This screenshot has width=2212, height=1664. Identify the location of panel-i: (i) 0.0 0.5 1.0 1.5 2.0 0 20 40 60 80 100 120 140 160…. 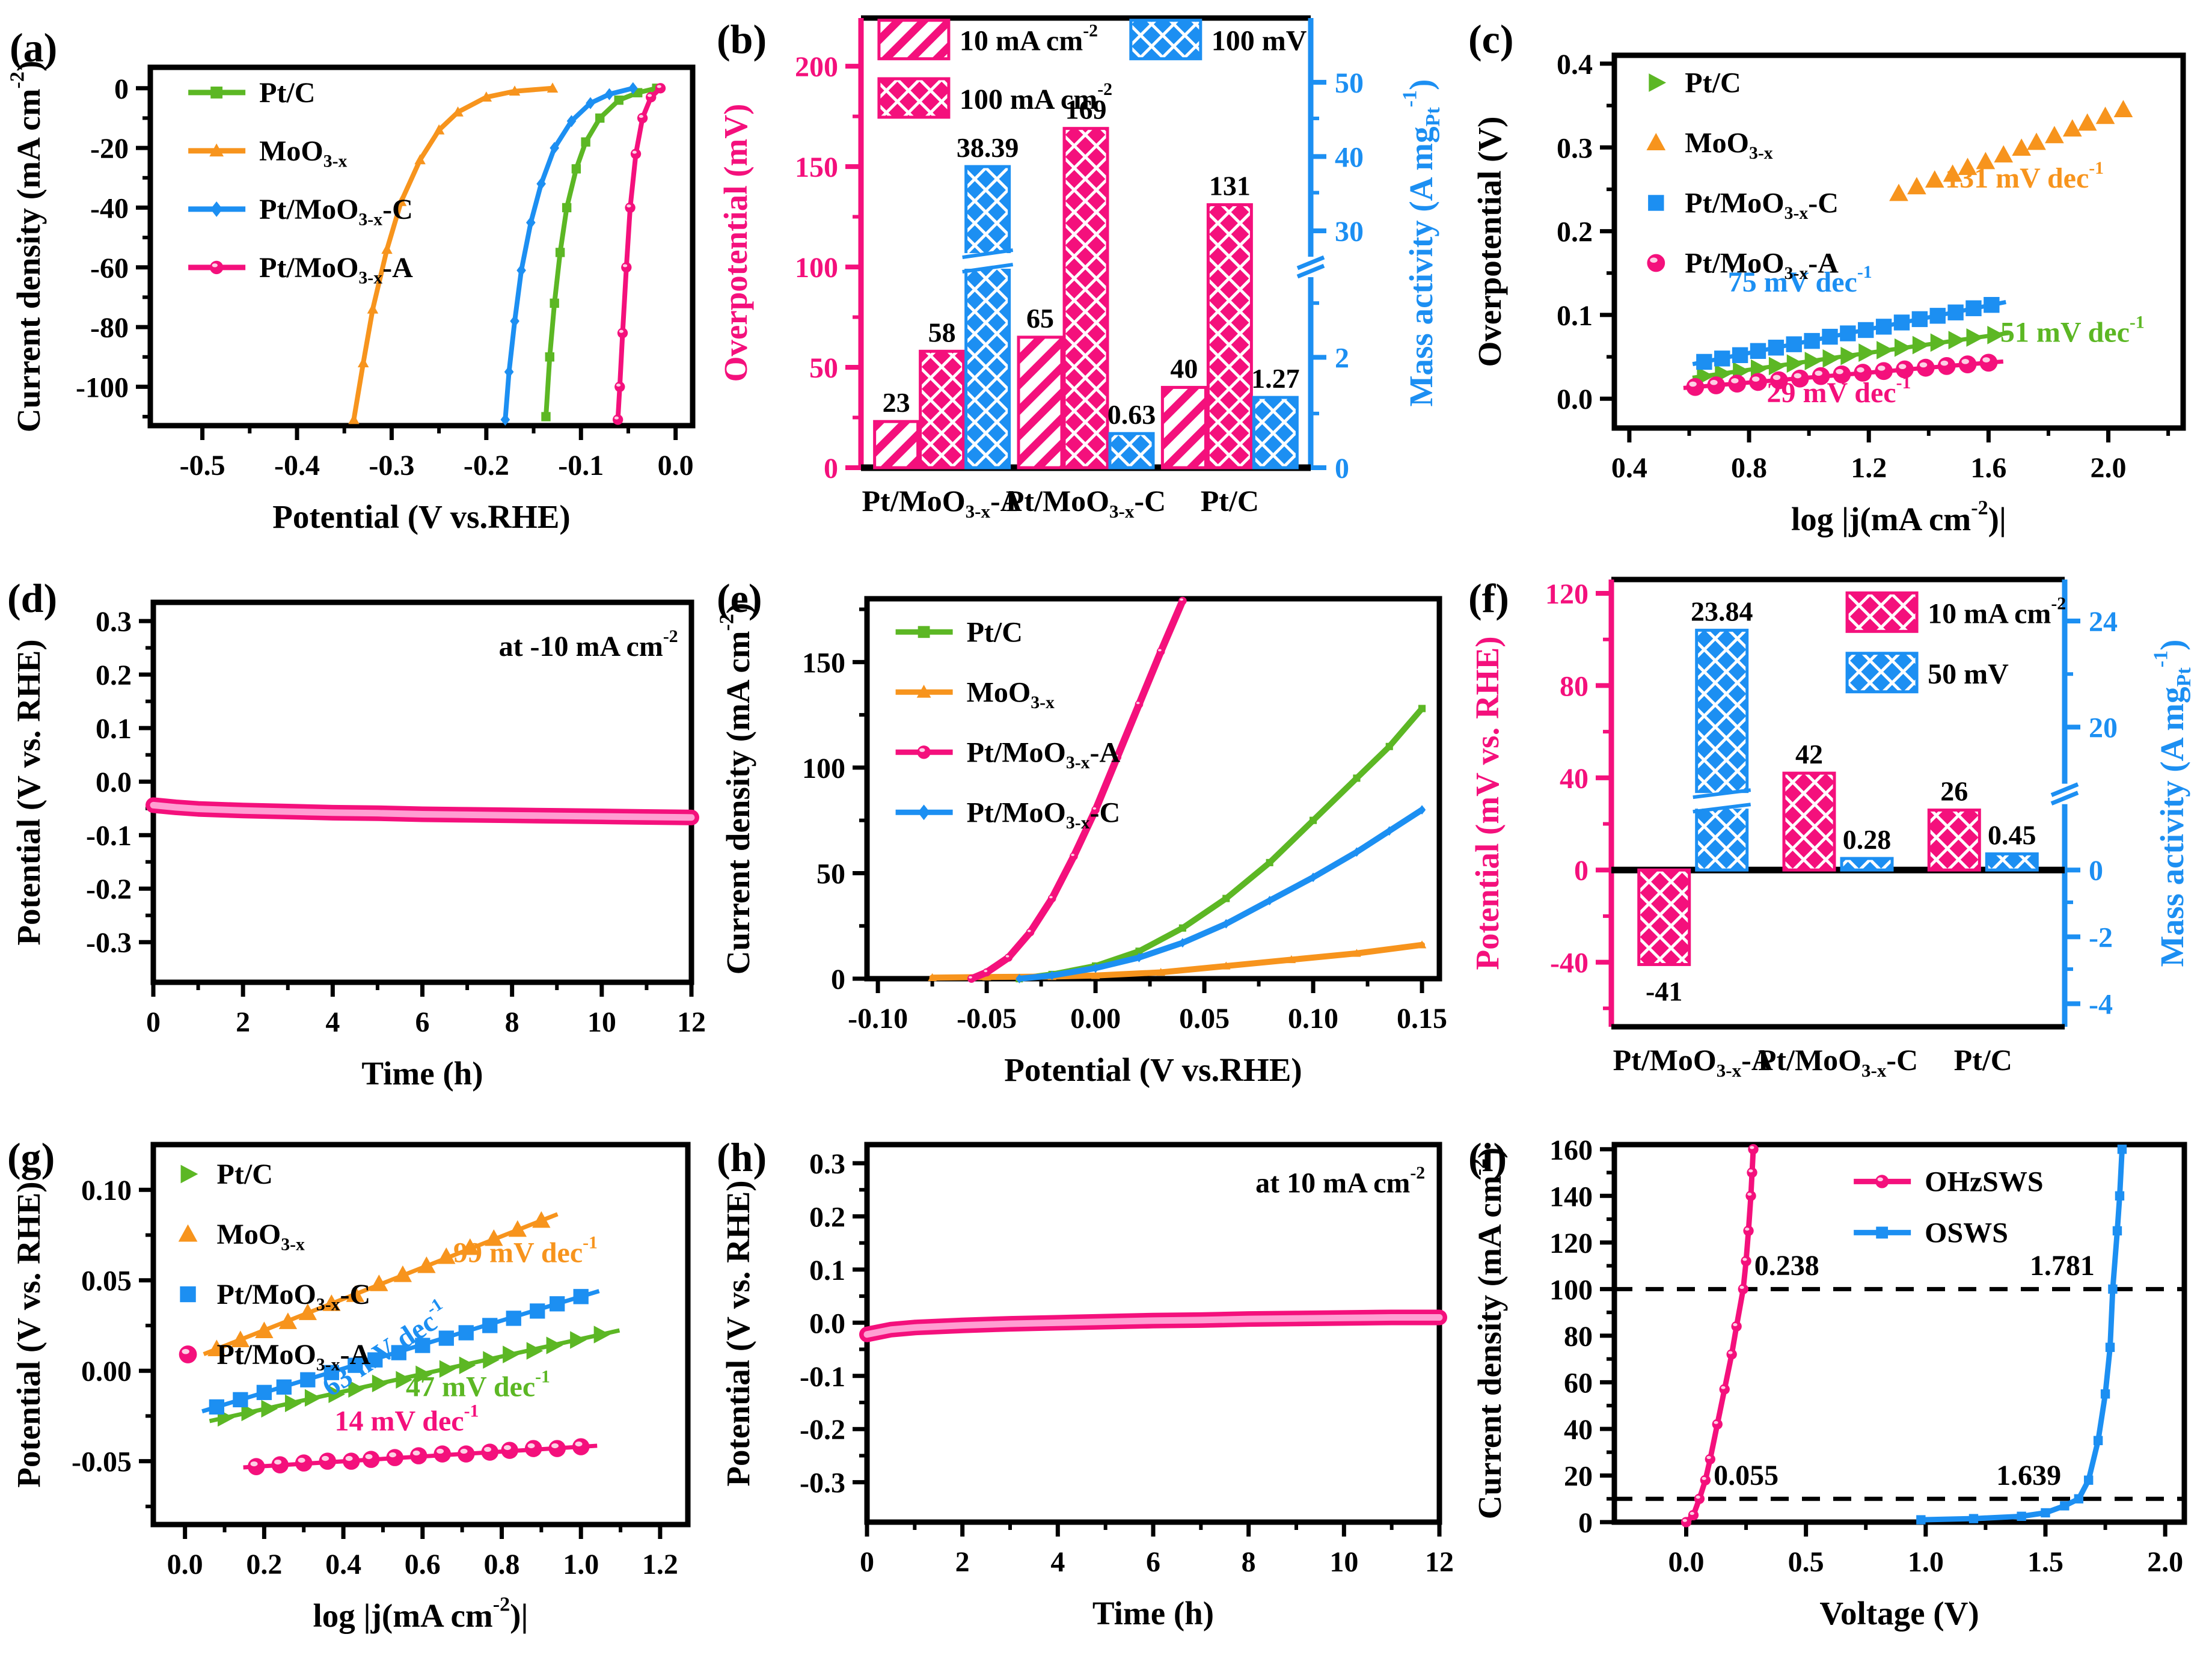
(1836, 1391).